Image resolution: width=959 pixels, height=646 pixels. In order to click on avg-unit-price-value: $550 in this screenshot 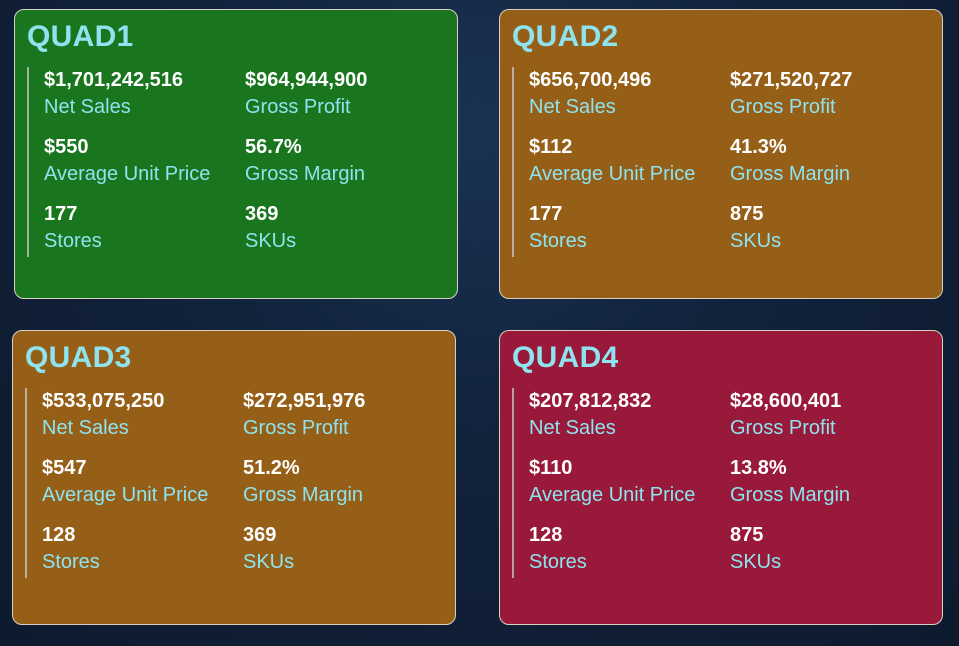, I will do `click(66, 147)`.